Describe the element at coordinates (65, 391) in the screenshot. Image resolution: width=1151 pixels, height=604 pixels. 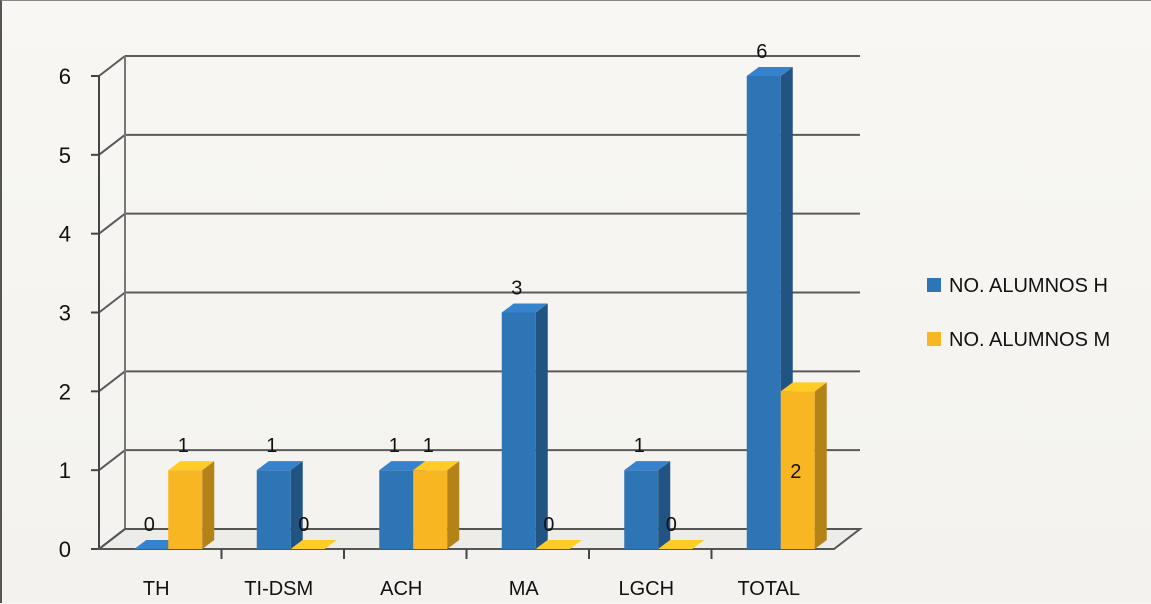
I see `y-tick-label: 2` at that location.